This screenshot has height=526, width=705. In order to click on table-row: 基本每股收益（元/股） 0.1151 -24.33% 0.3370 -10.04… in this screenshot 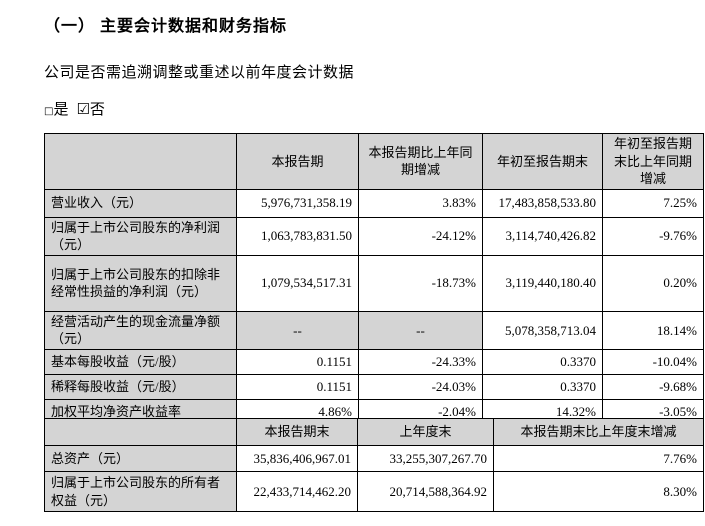, I will do `click(374, 361)`.